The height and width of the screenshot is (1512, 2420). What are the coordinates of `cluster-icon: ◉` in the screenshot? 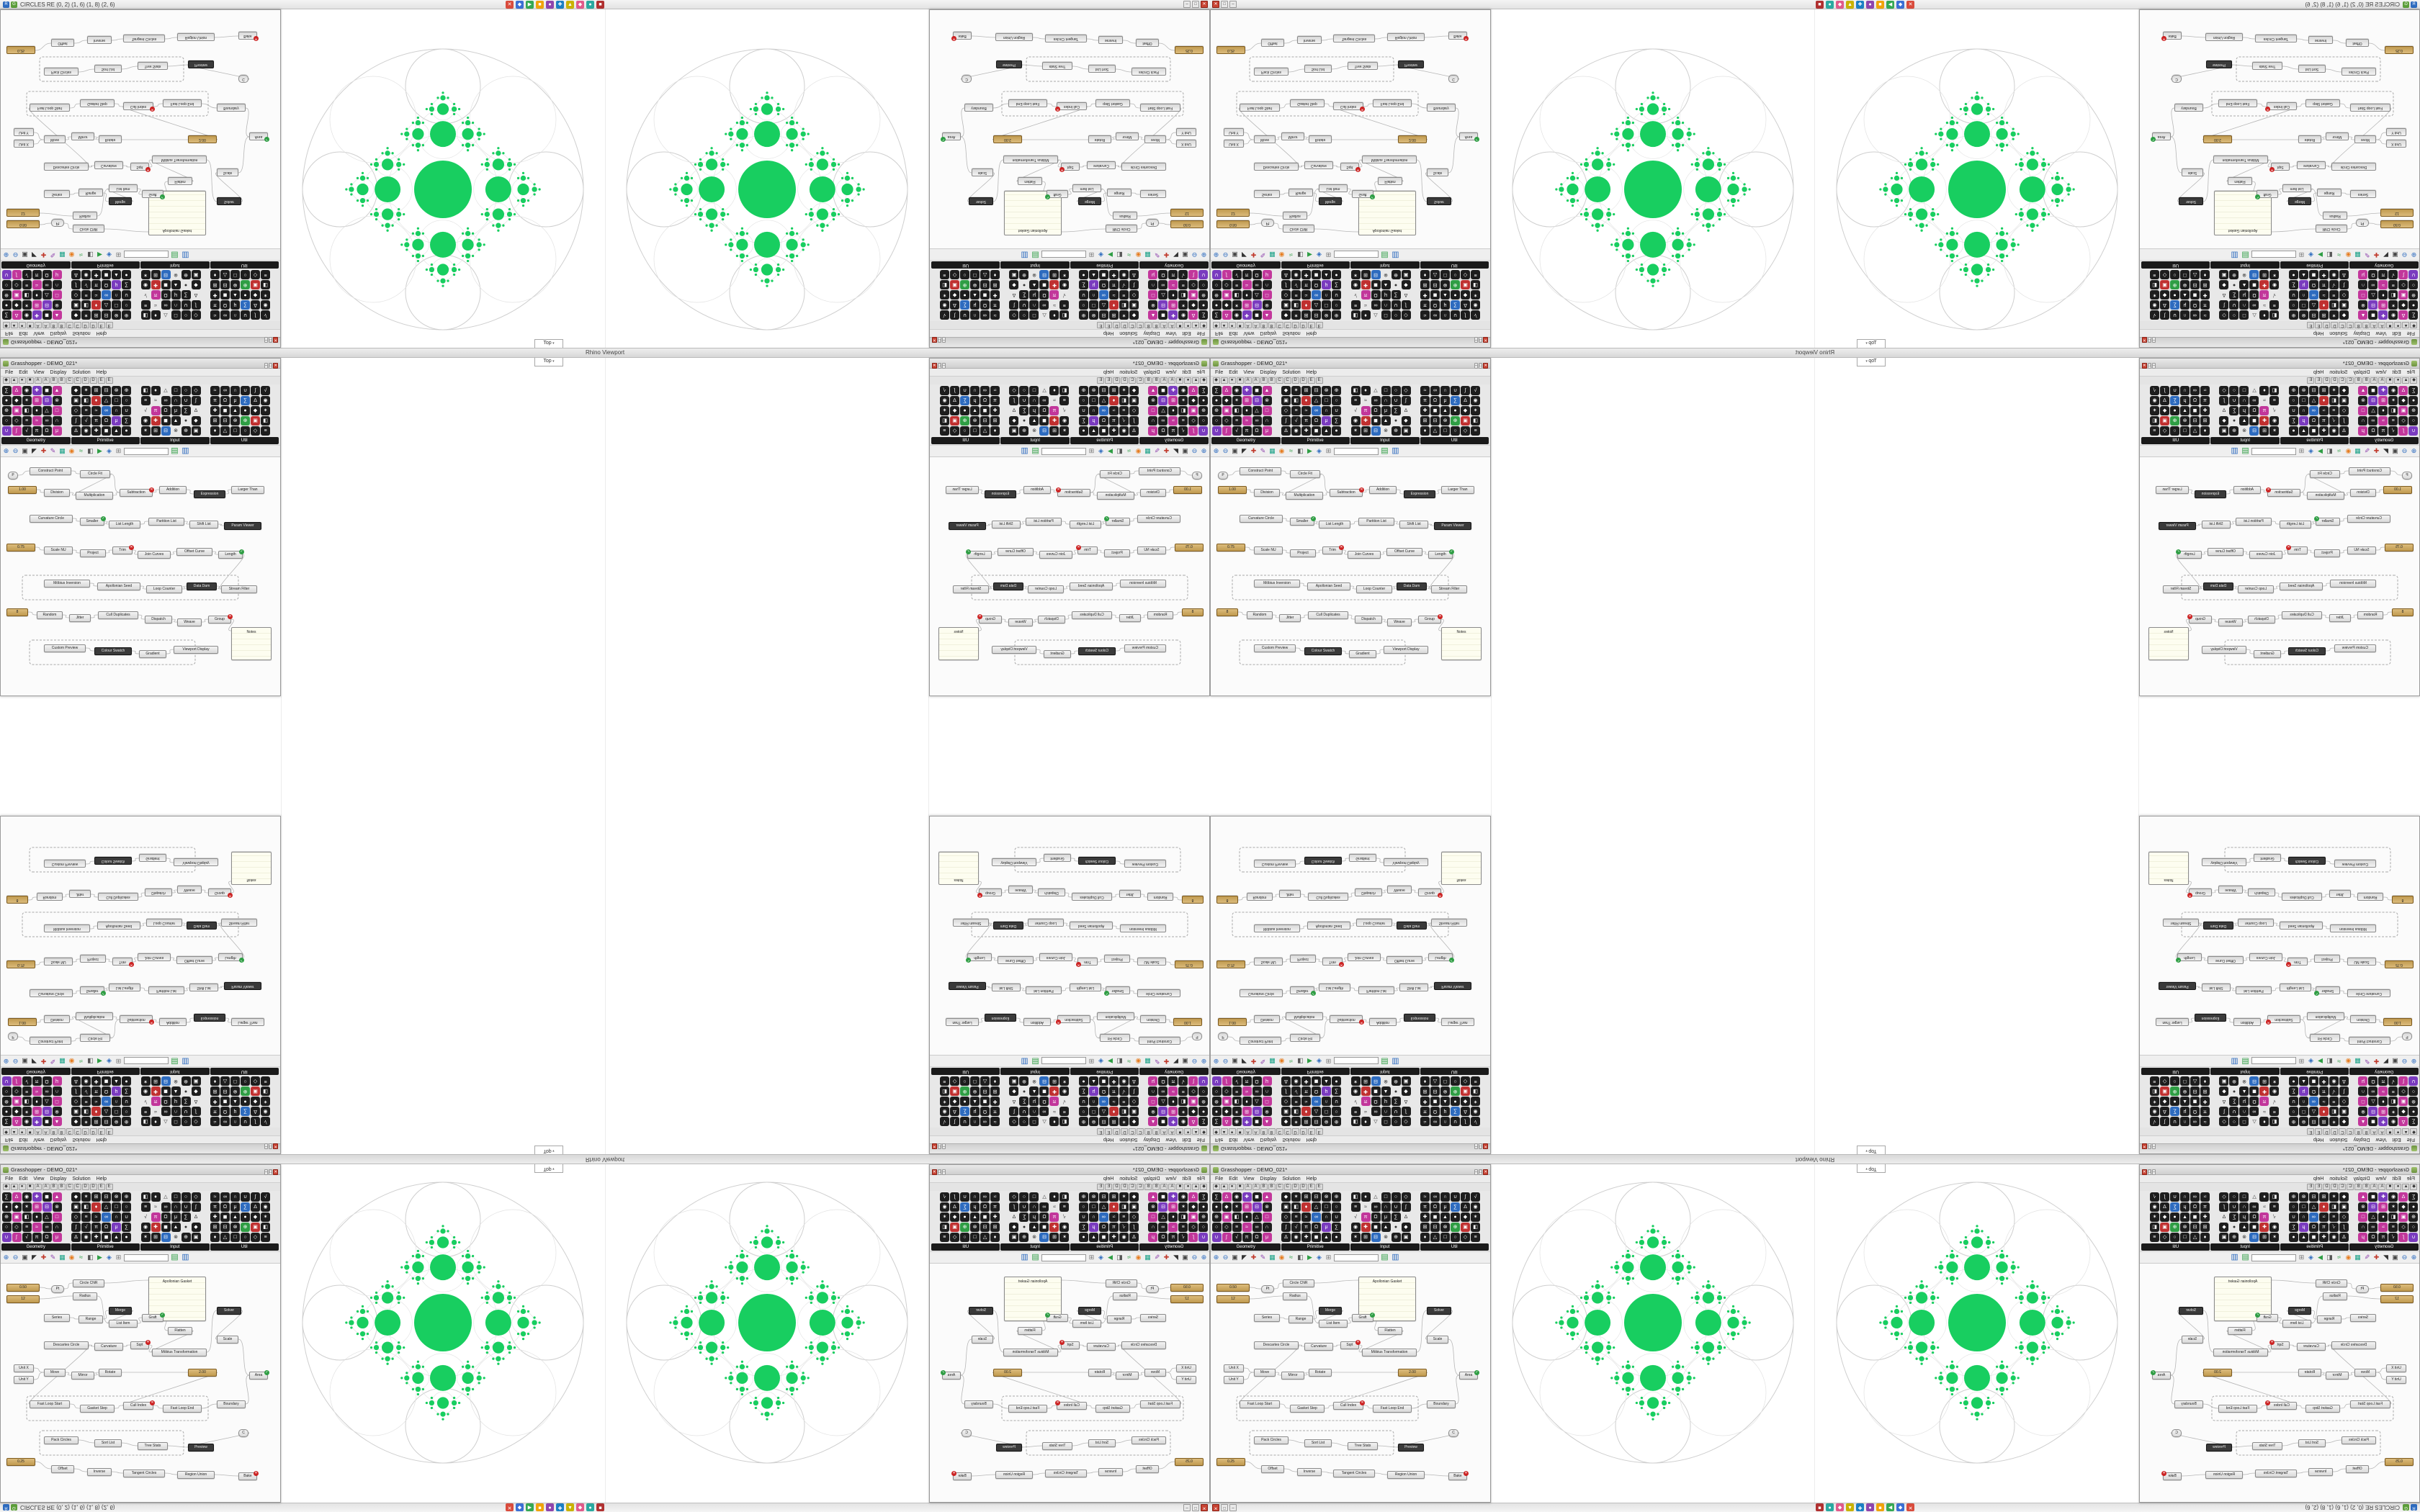 It's located at (71, 450).